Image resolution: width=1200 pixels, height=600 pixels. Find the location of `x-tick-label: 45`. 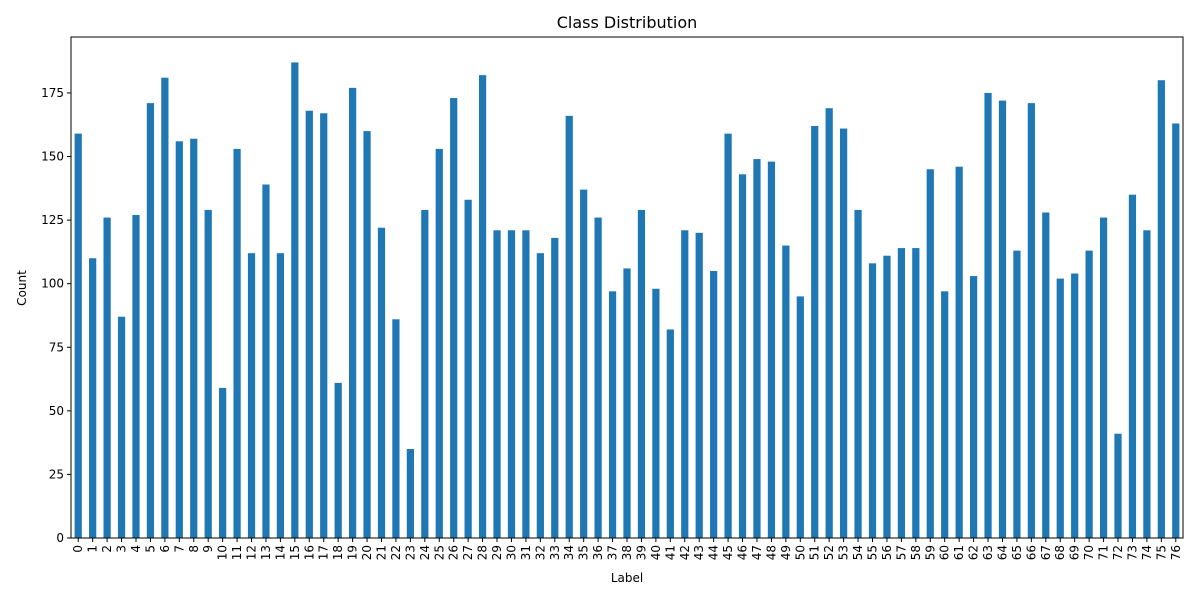

x-tick-label: 45 is located at coordinates (728, 552).